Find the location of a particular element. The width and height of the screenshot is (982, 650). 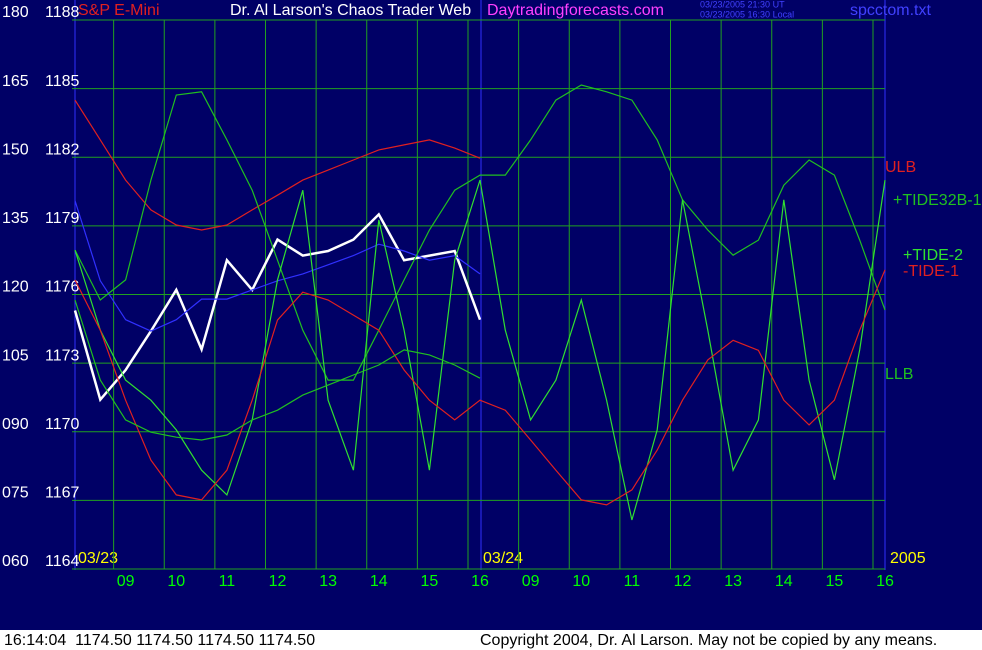

y2-tick-label: 1188 is located at coordinates (62, 12).